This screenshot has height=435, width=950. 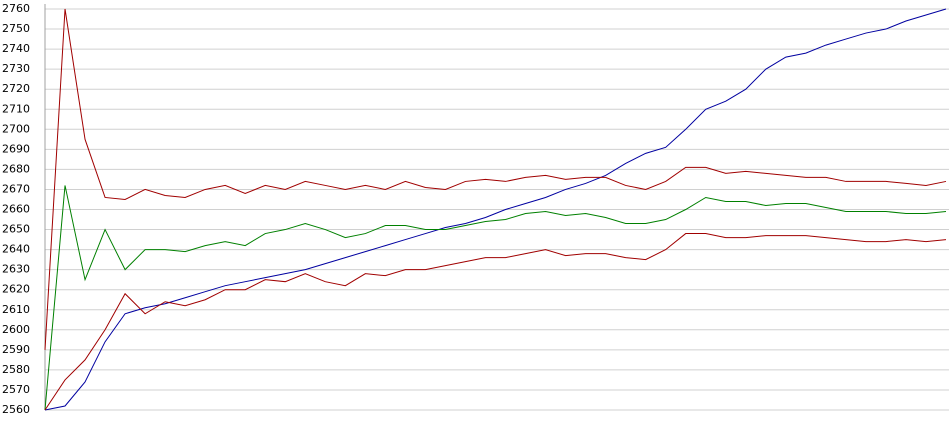 I want to click on y-tick-label: 2570, so click(x=16, y=389).